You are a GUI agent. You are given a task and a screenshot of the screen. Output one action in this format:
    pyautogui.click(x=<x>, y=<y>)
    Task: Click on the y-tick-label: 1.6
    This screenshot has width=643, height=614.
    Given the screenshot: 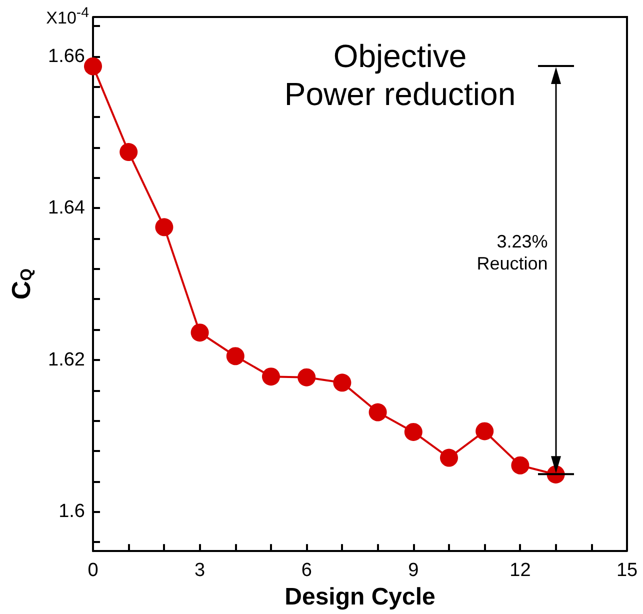 What is the action you would take?
    pyautogui.click(x=71, y=511)
    